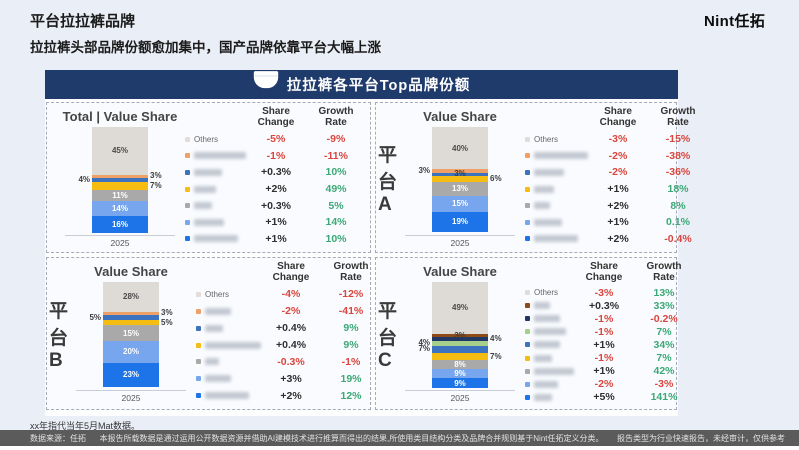  I want to click on share-change-value: -1%, so click(604, 358).